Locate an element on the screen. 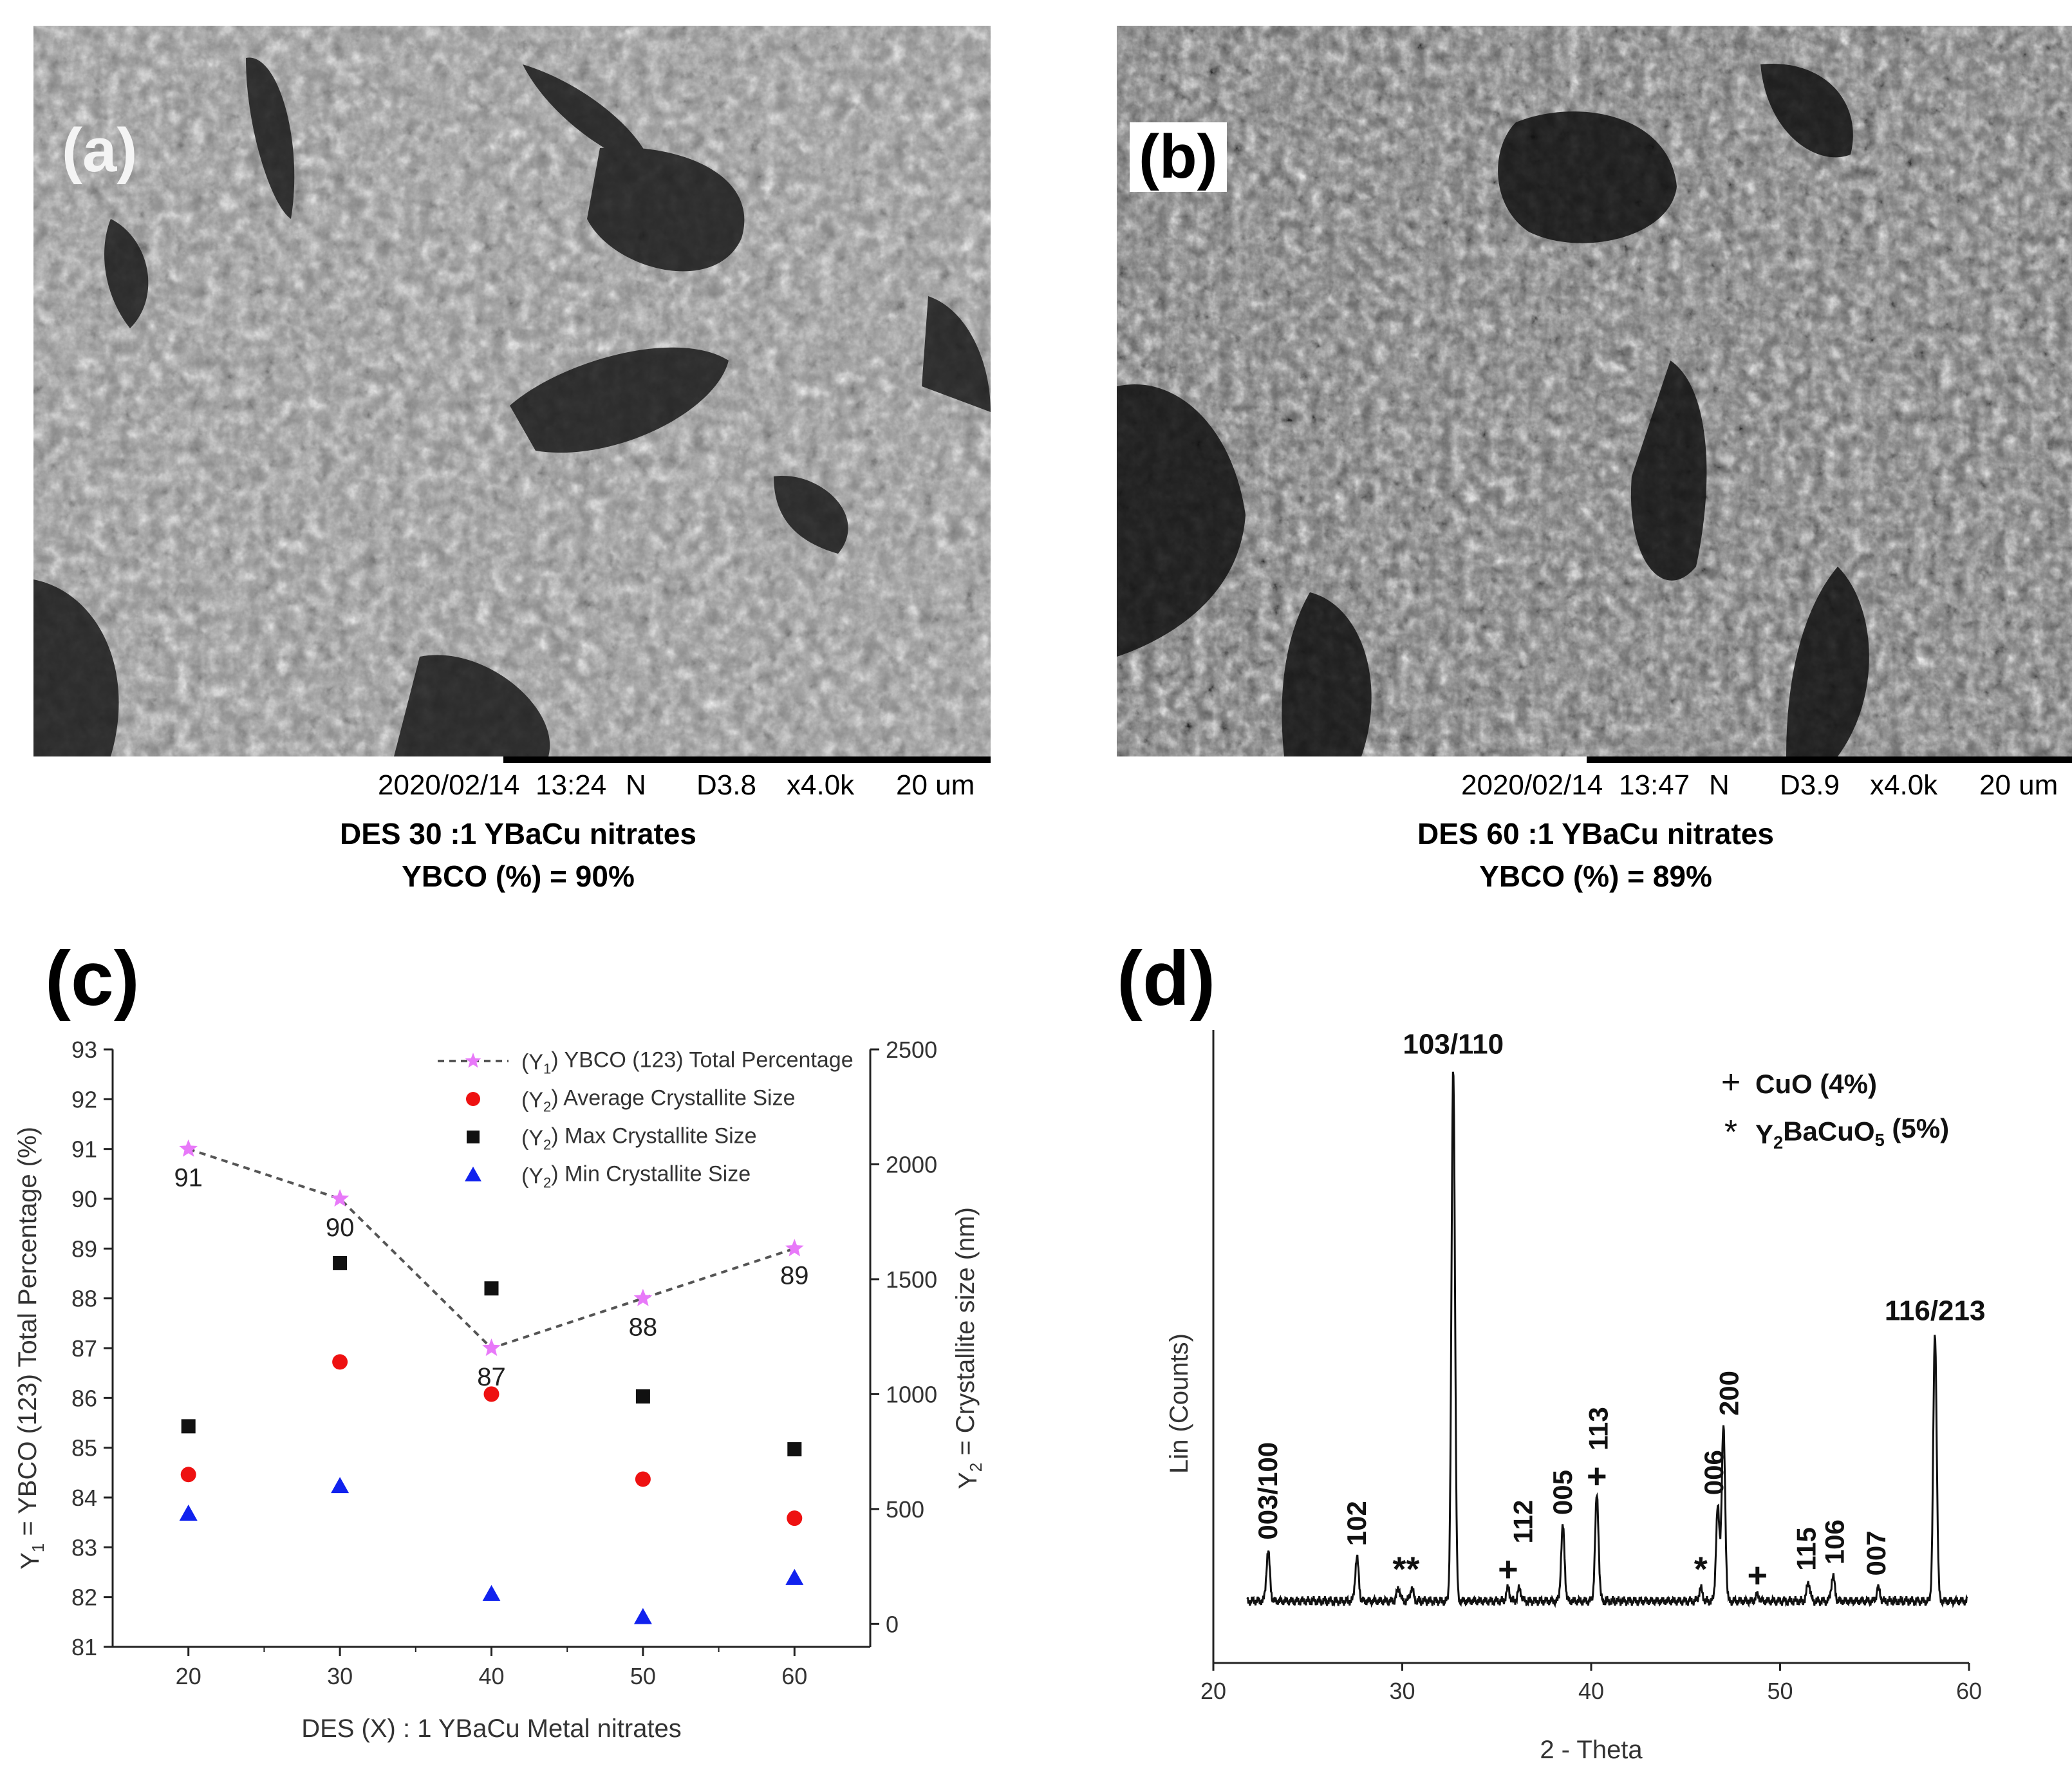 Image resolution: width=2072 pixels, height=1775 pixels. info-mag-a: x4.0k is located at coordinates (821, 785).